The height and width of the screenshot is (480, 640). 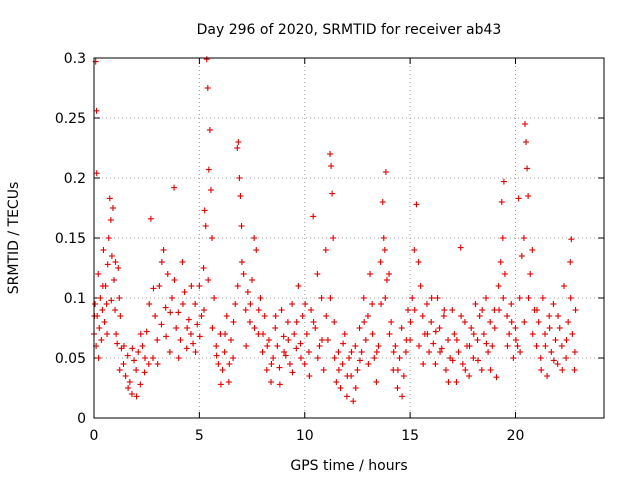 What do you see at coordinates (70, 239) in the screenshot?
I see `y-tick-label: 0.15` at bounding box center [70, 239].